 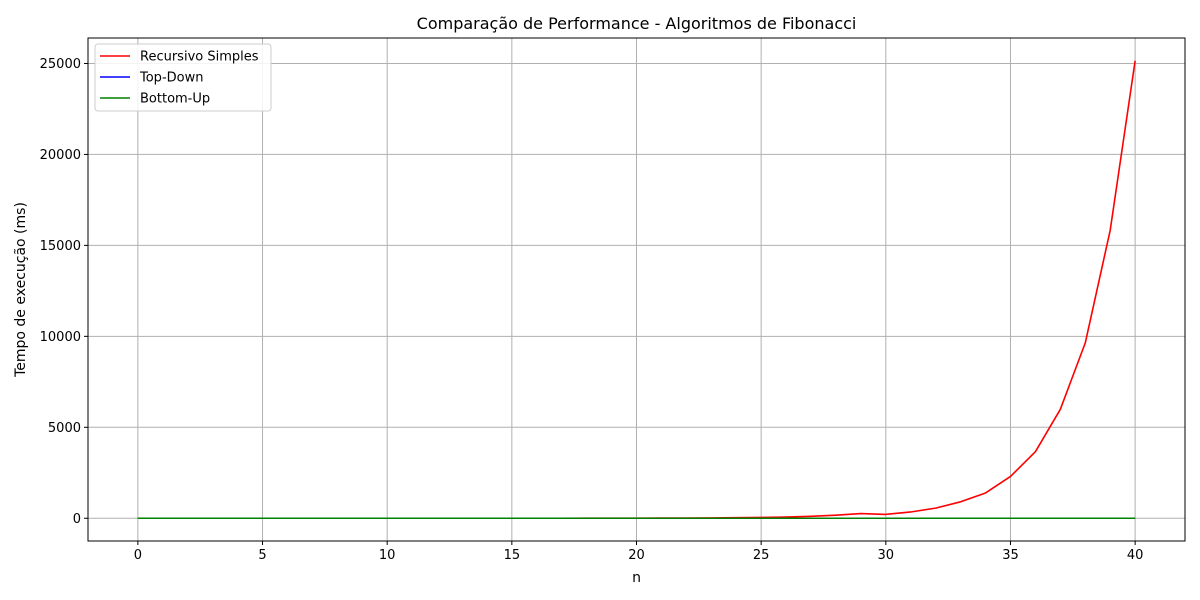 What do you see at coordinates (175, 99) in the screenshot?
I see `legend-label-bottom-up: Bottom-Up` at bounding box center [175, 99].